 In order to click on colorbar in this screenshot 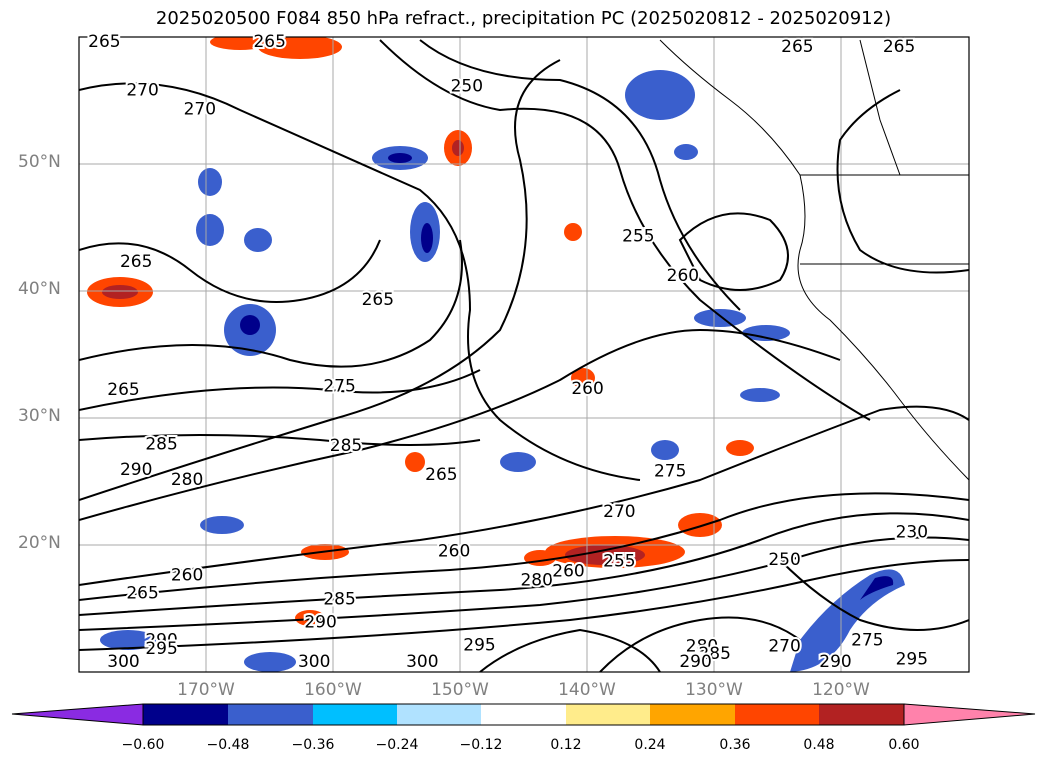, I will do `click(523, 714)`.